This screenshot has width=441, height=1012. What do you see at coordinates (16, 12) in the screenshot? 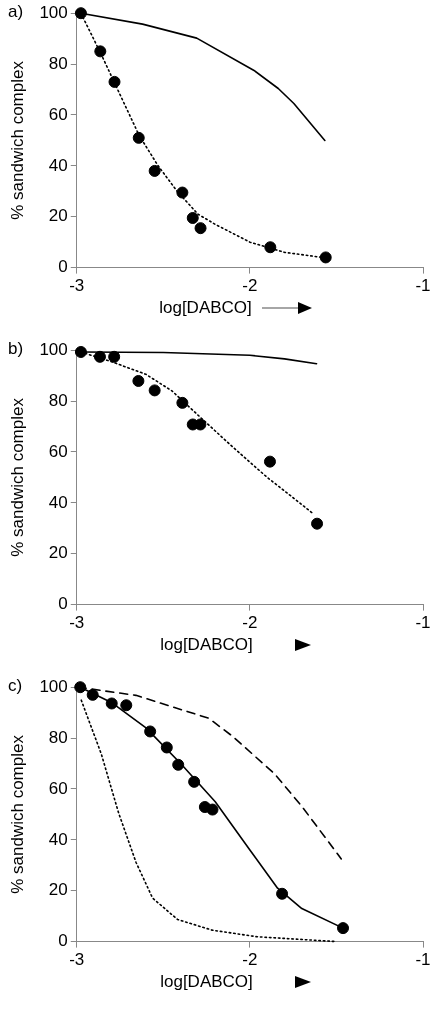
I see `chart-title: a)` at bounding box center [16, 12].